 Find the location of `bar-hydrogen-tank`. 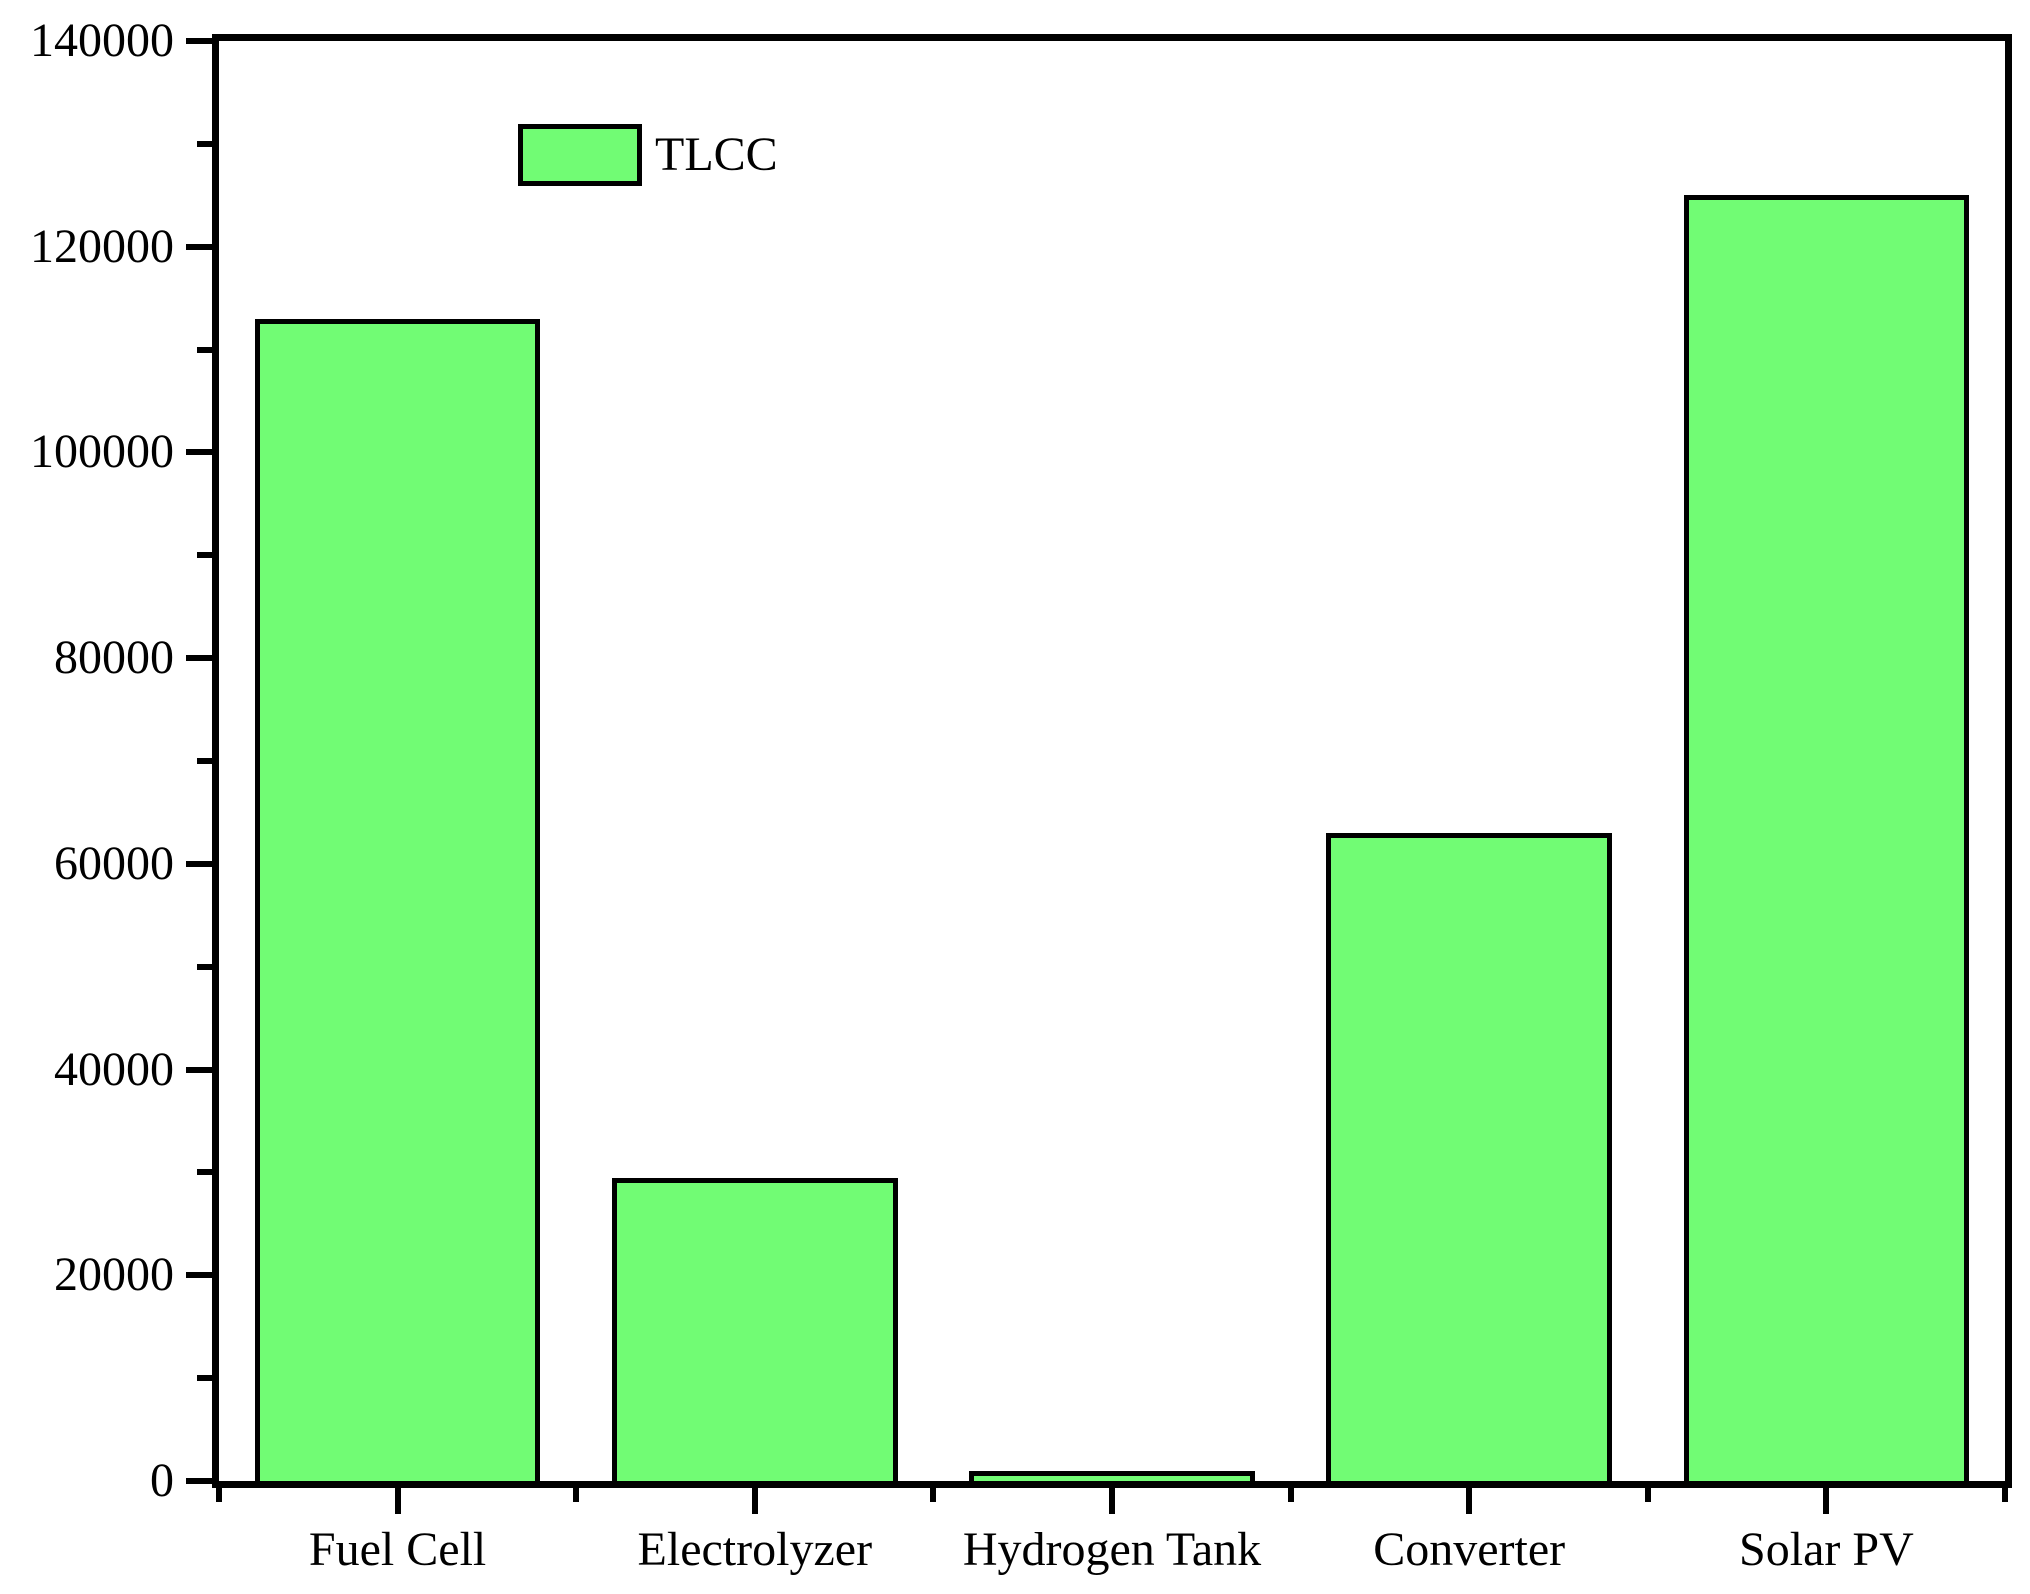

bar-hydrogen-tank is located at coordinates (1112, 1475).